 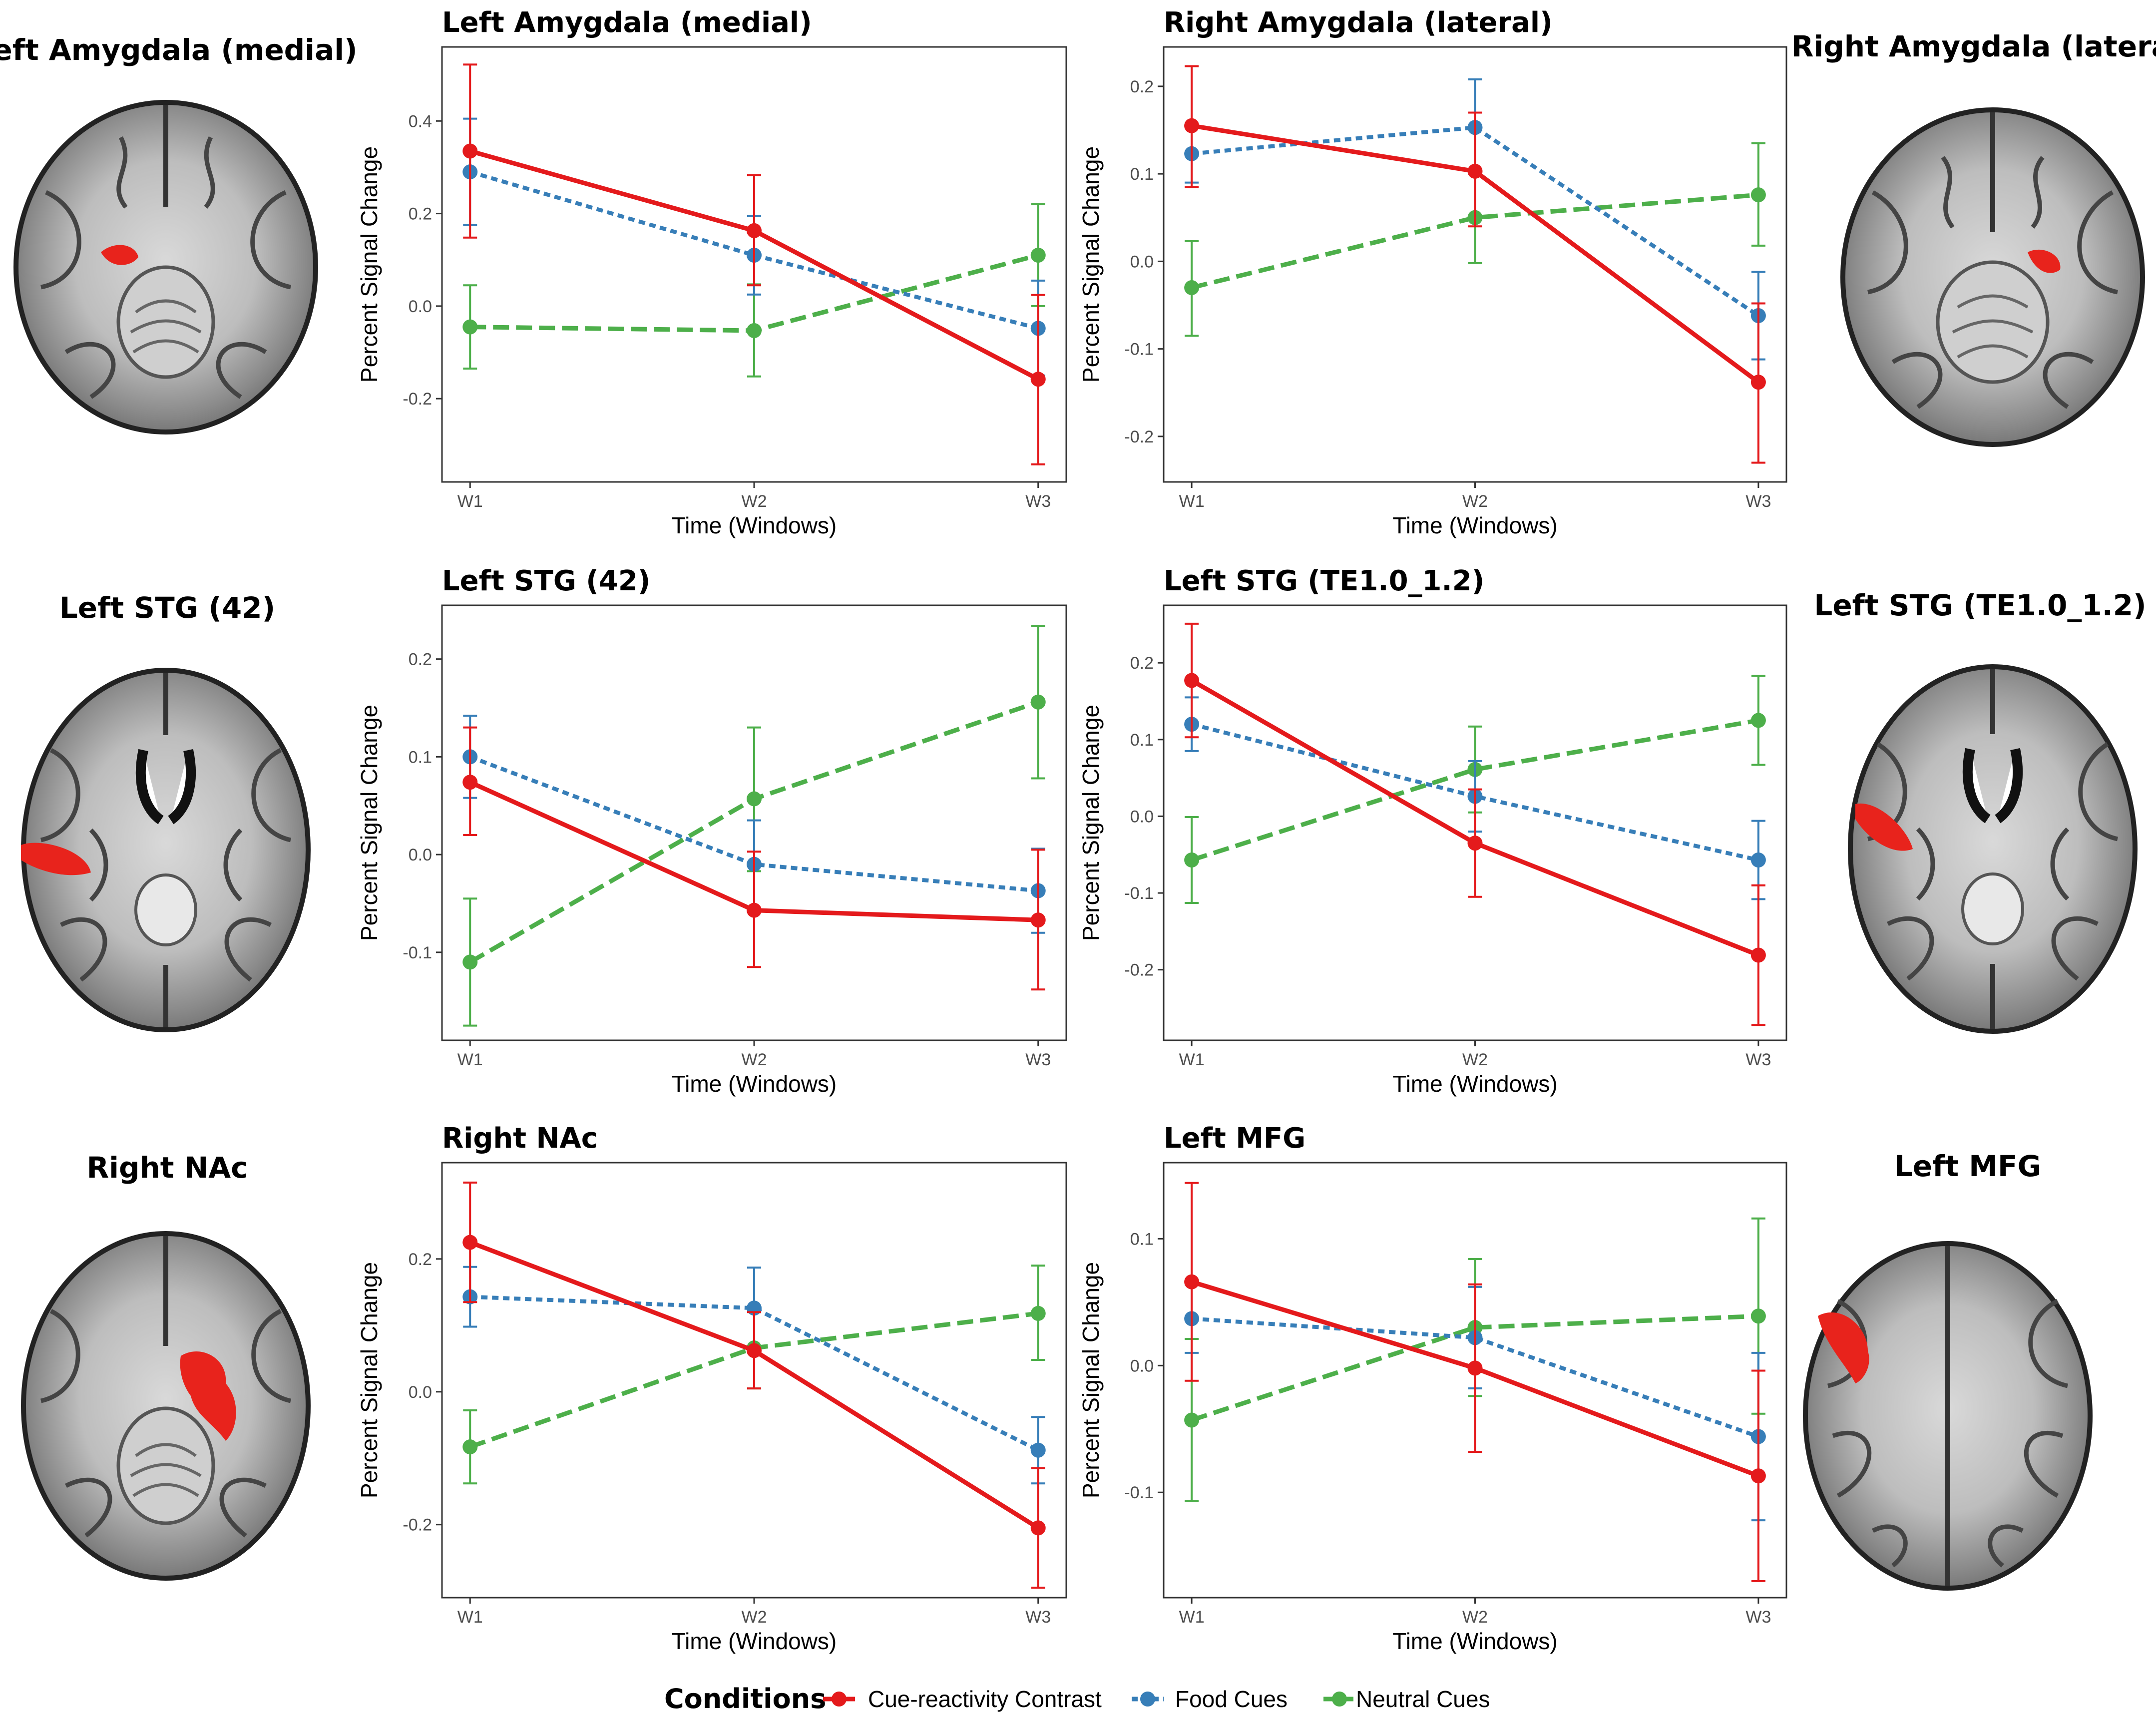 What do you see at coordinates (985, 1699) in the screenshot?
I see `legend-label: Cue-reactivity Contrast` at bounding box center [985, 1699].